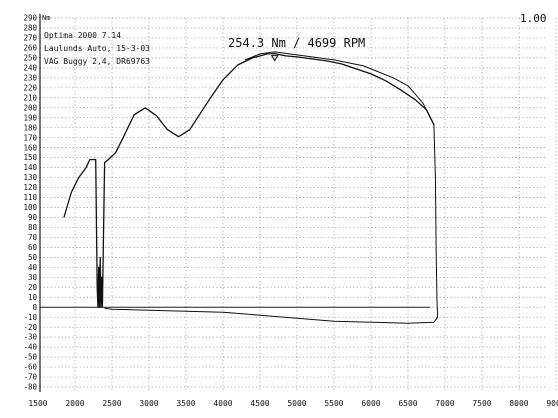 This screenshot has width=558, height=418. What do you see at coordinates (30, 207) in the screenshot?
I see `y-tick-label: 100` at bounding box center [30, 207].